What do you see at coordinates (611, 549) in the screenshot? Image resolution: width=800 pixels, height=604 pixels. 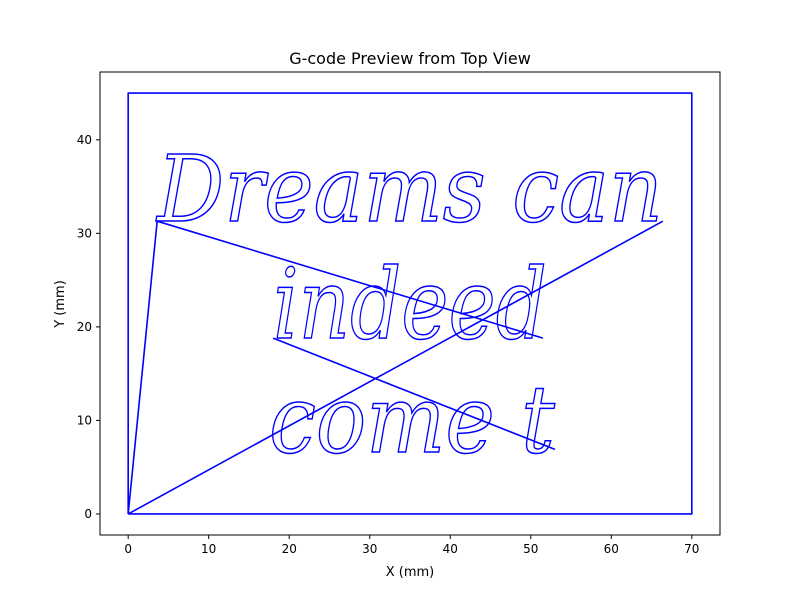 I see `x-tick-label: 60` at bounding box center [611, 549].